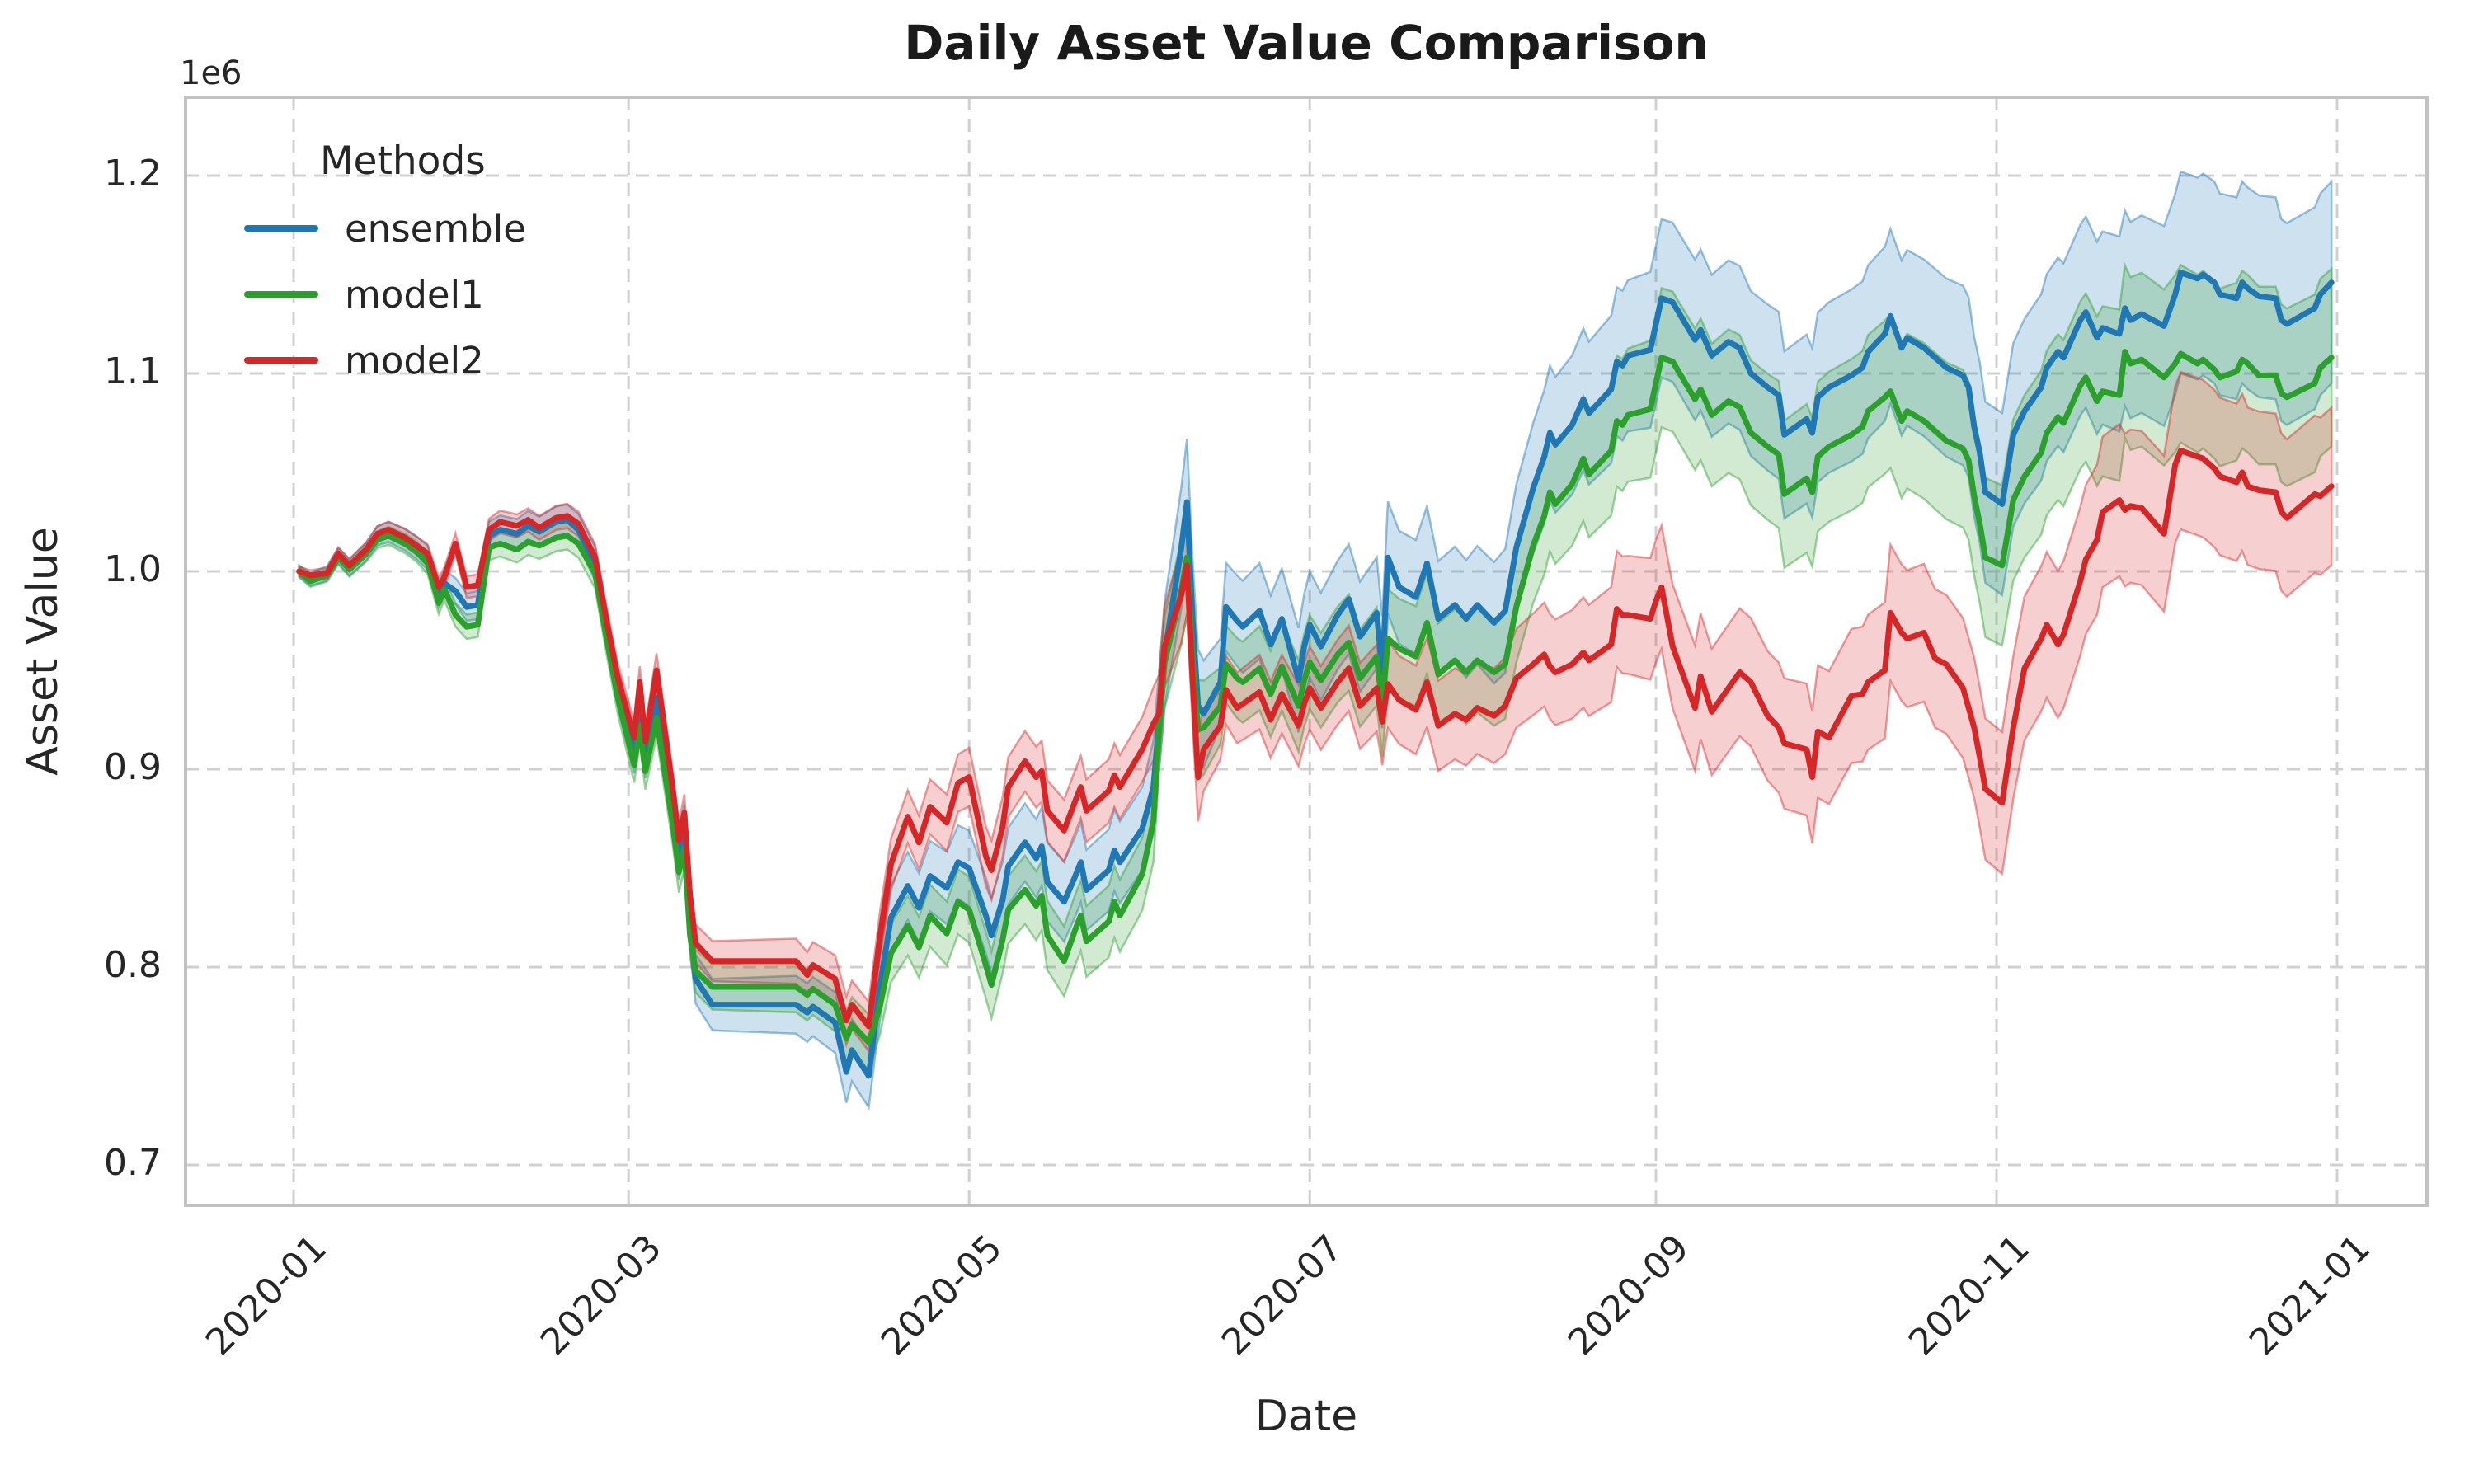 Image resolution: width=2474 pixels, height=1484 pixels. I want to click on legend-item-model1: model1, so click(385, 294).